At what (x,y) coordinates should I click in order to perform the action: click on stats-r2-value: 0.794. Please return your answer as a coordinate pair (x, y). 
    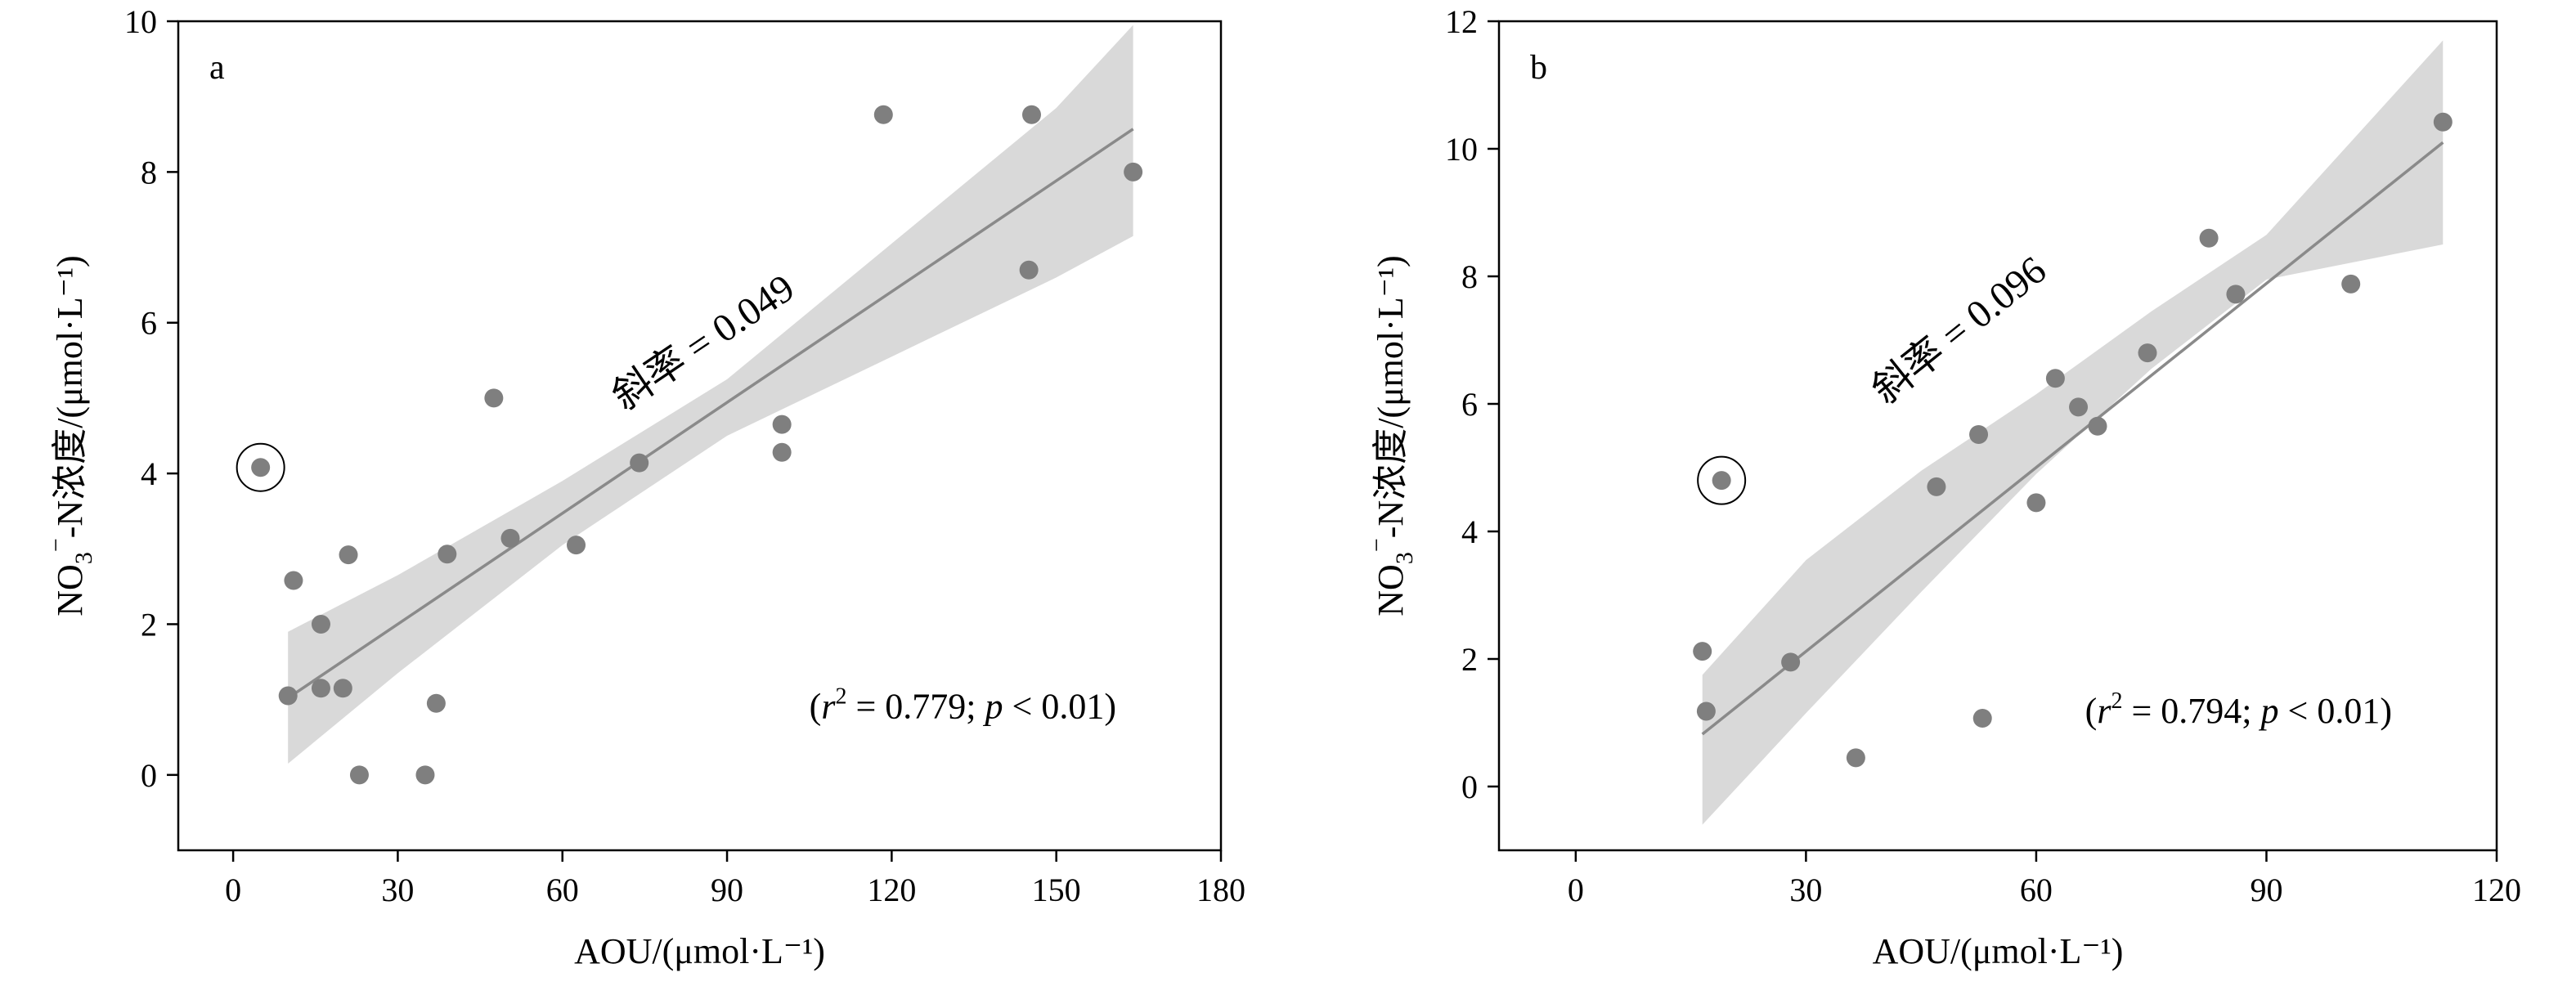
    Looking at the image, I should click on (2201, 711).